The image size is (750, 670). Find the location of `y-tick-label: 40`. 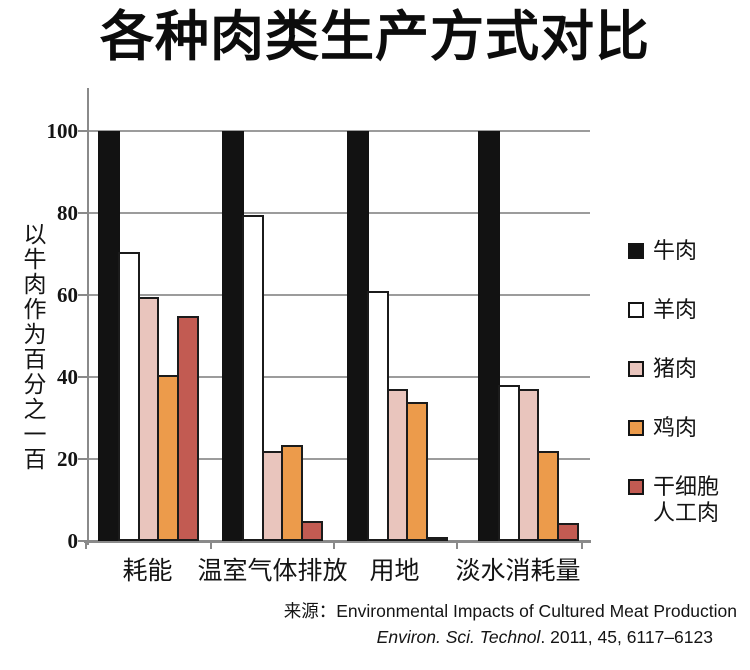

y-tick-label: 40 is located at coordinates (67, 377).